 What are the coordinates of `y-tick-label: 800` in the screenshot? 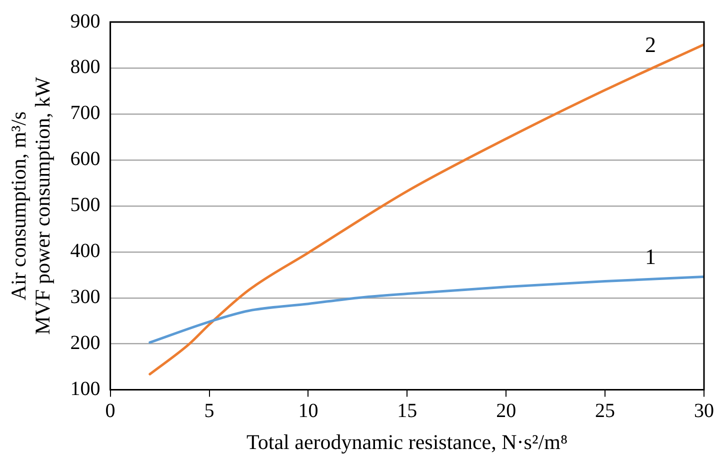 It's located at (85, 67).